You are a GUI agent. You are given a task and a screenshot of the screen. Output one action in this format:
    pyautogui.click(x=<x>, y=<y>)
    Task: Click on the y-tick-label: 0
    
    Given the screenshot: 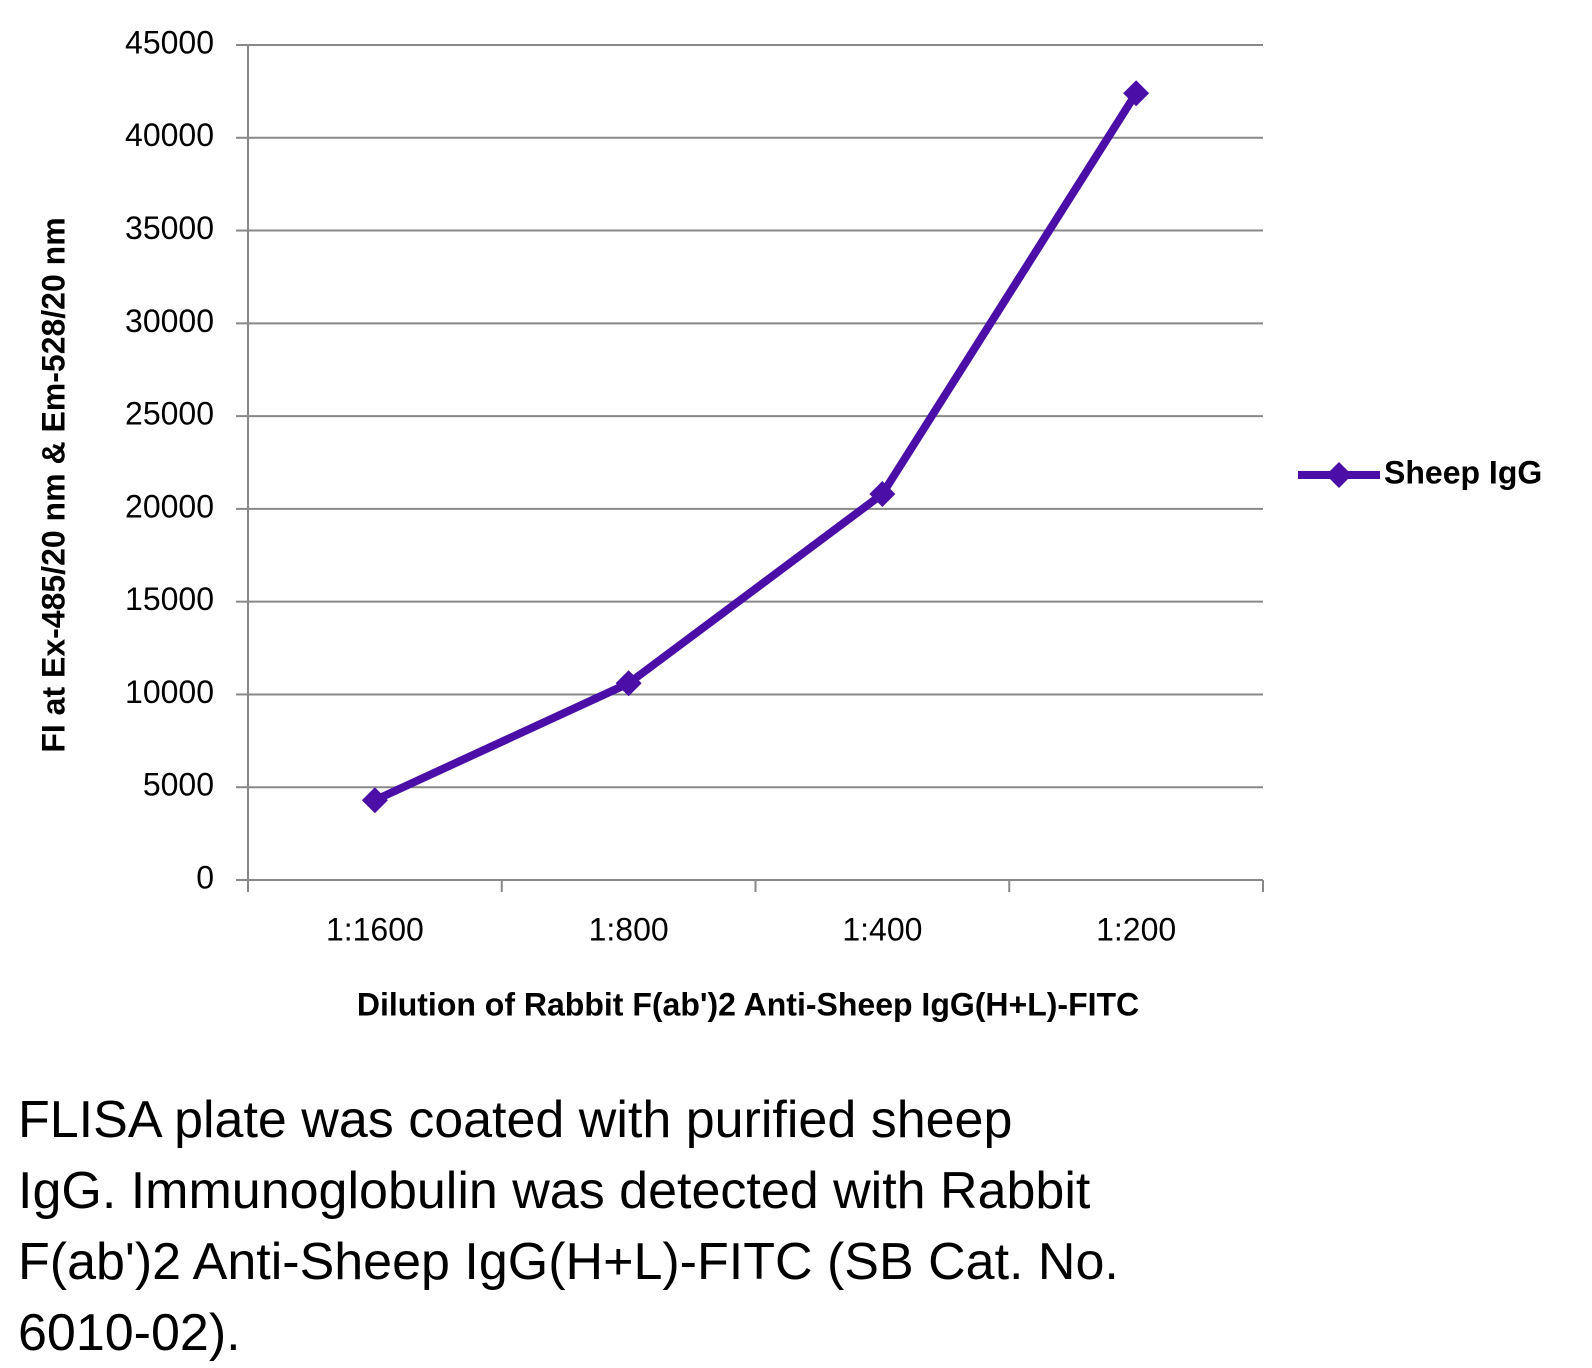 What is the action you would take?
    pyautogui.click(x=205, y=877)
    